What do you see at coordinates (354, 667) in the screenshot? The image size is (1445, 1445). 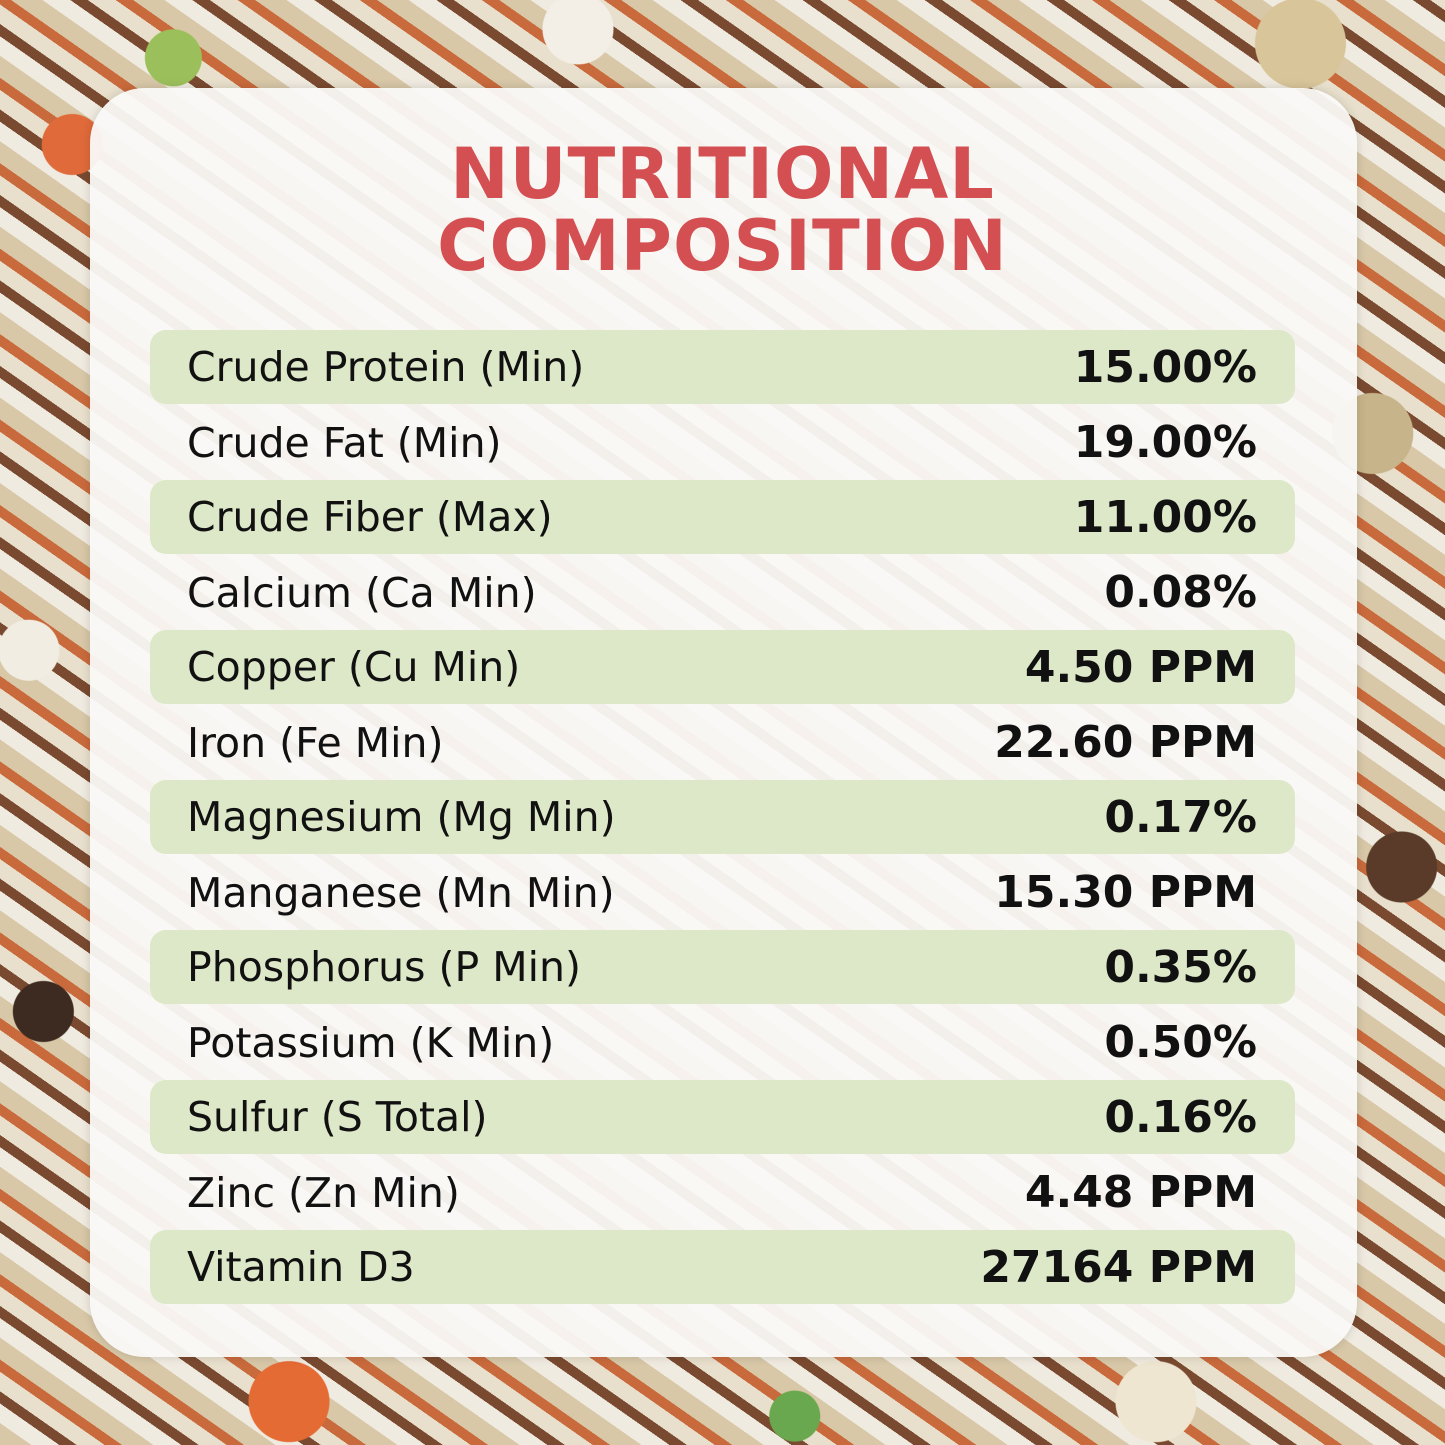 I see `nutrient-label: Copper (Cu Min)` at bounding box center [354, 667].